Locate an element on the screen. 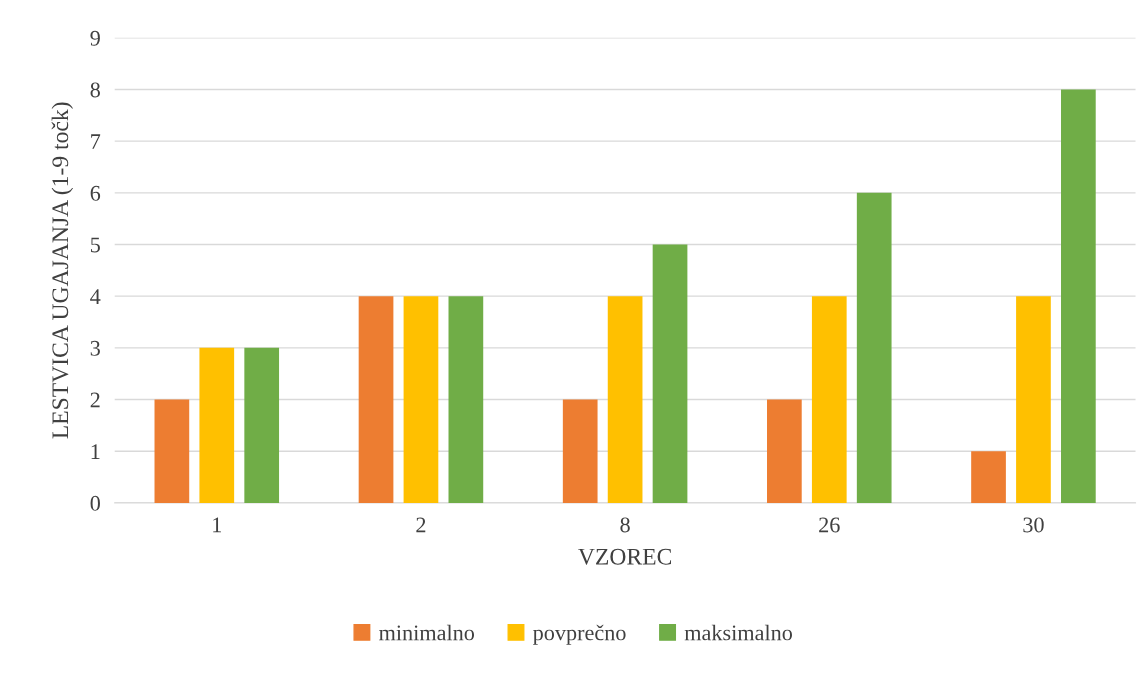  legend-label: maksimalno is located at coordinates (738, 632).